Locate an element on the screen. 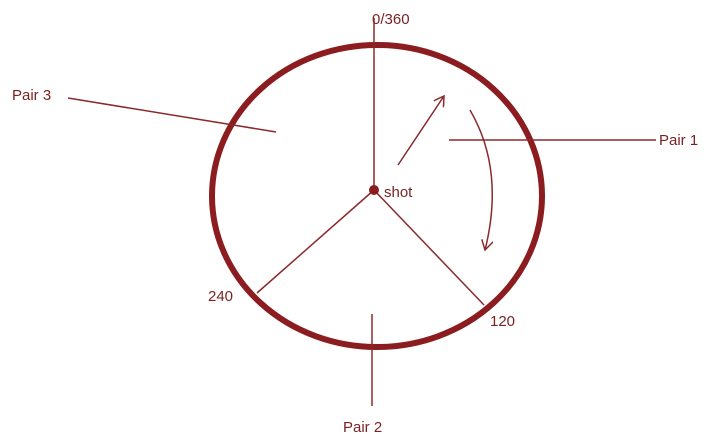 The width and height of the screenshot is (712, 434). label-120: 120 is located at coordinates (502, 321).